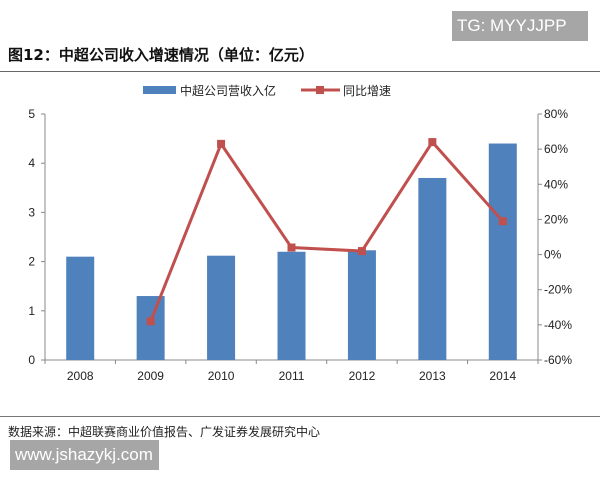  Describe the element at coordinates (150, 376) in the screenshot. I see `x-tick-label: 2009` at that location.